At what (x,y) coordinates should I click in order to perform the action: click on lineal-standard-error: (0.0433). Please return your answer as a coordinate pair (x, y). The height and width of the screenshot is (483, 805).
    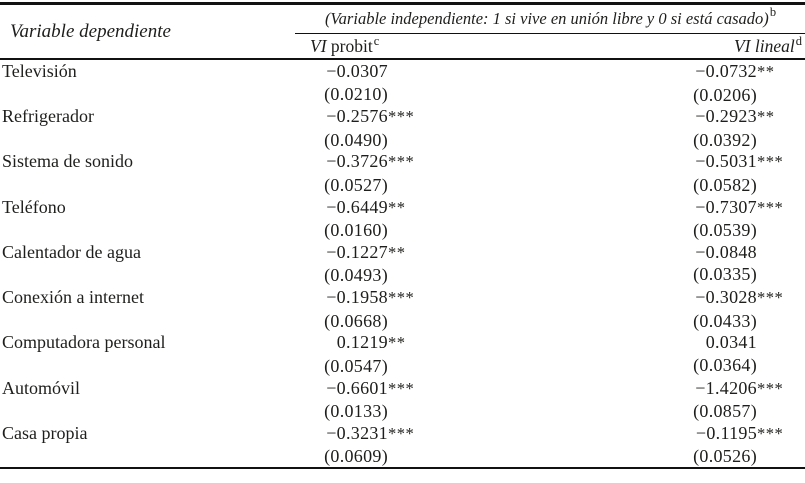
    Looking at the image, I should click on (725, 320).